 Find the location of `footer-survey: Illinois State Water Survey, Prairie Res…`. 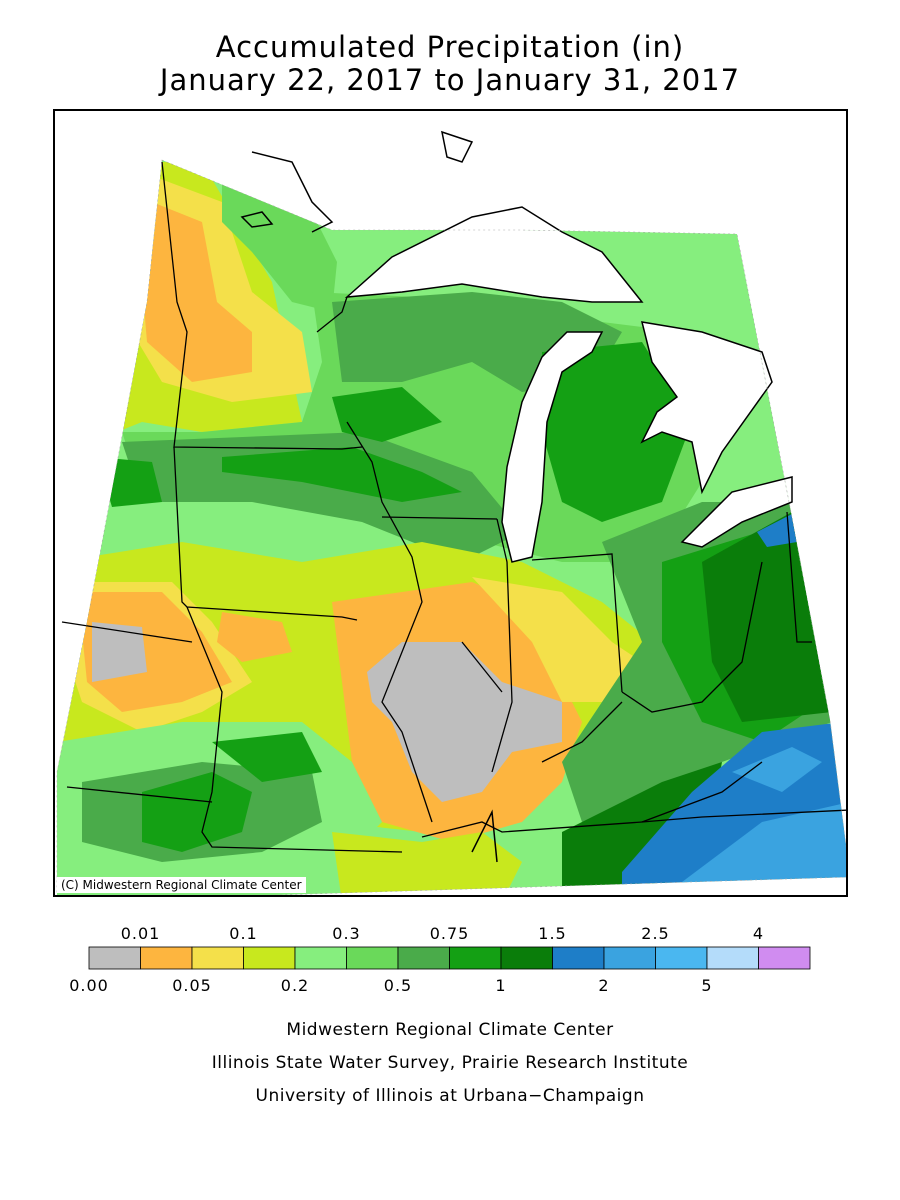

footer-survey: Illinois State Water Survey, Prairie Res… is located at coordinates (450, 1063).